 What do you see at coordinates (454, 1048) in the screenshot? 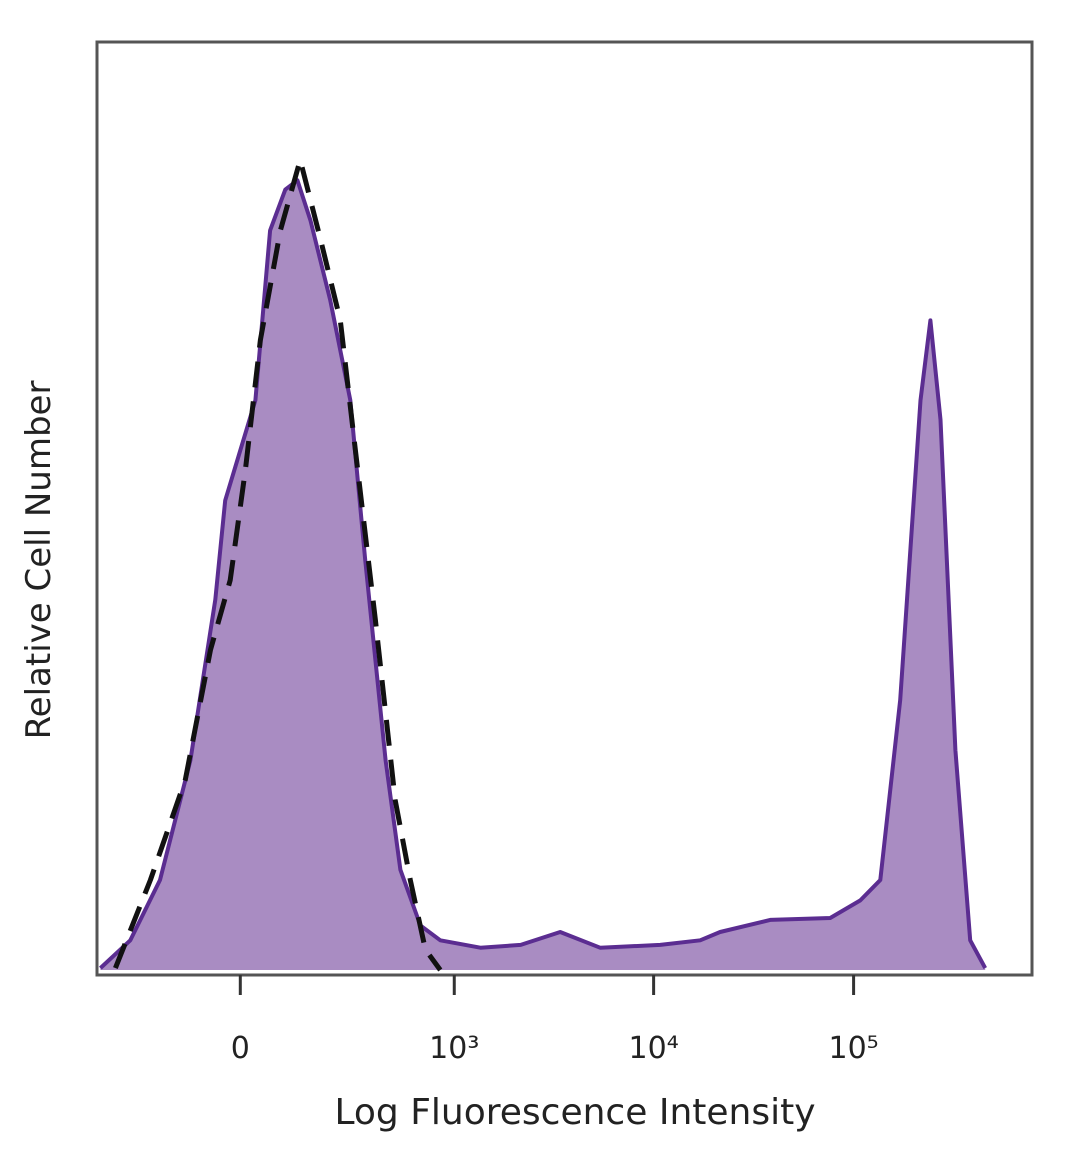
I see `x-tick-label: 10³` at bounding box center [454, 1048].